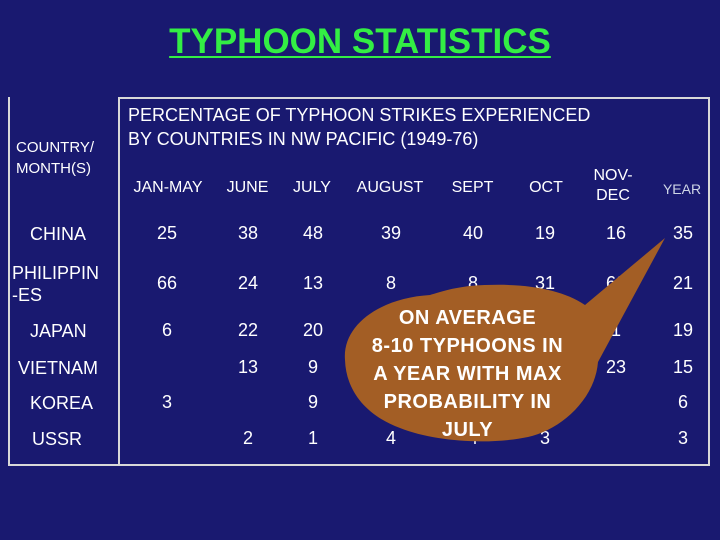 This screenshot has height=540, width=720. What do you see at coordinates (119, 281) in the screenshot?
I see `table-frame-inner` at bounding box center [119, 281].